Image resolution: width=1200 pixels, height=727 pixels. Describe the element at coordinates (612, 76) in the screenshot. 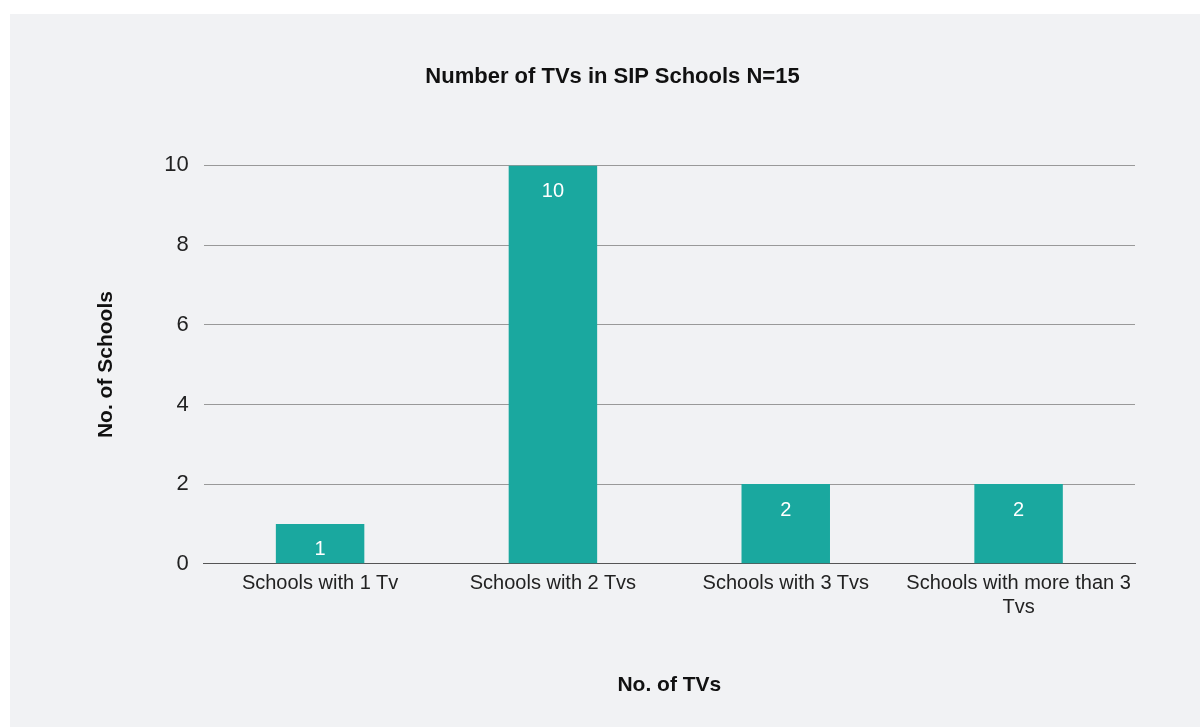

I see `chart-title: Number of TVs in SIP Schools N=15` at that location.